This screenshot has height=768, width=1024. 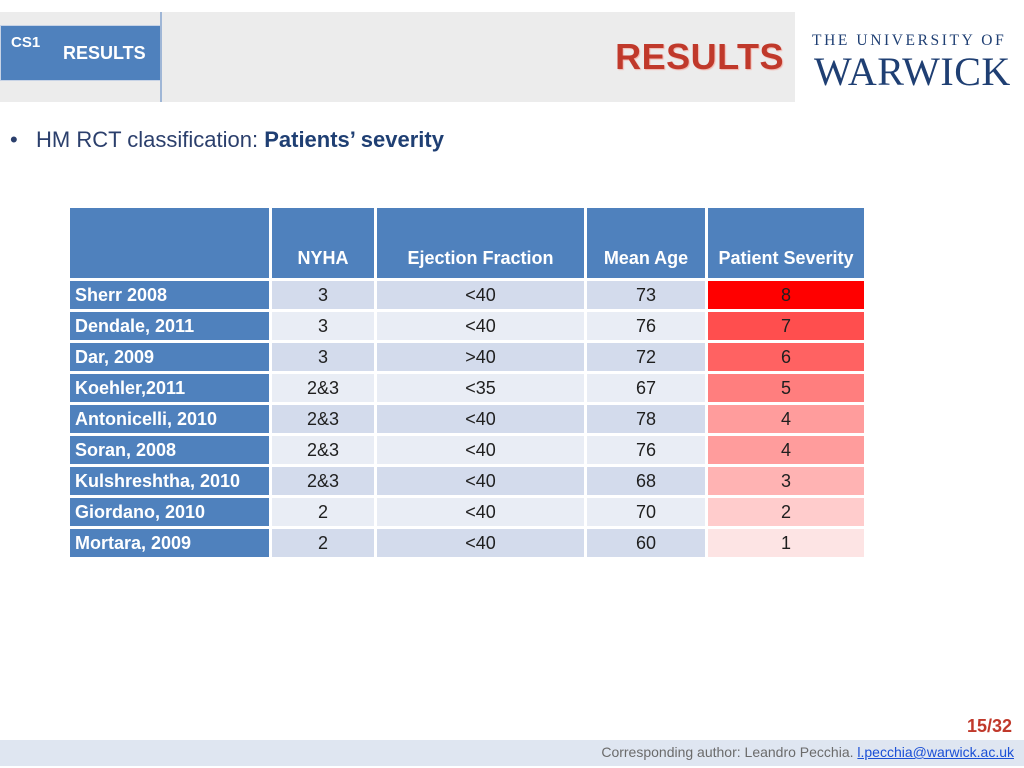 I want to click on study-cell: Antonicelli, 2010, so click(x=169, y=419).